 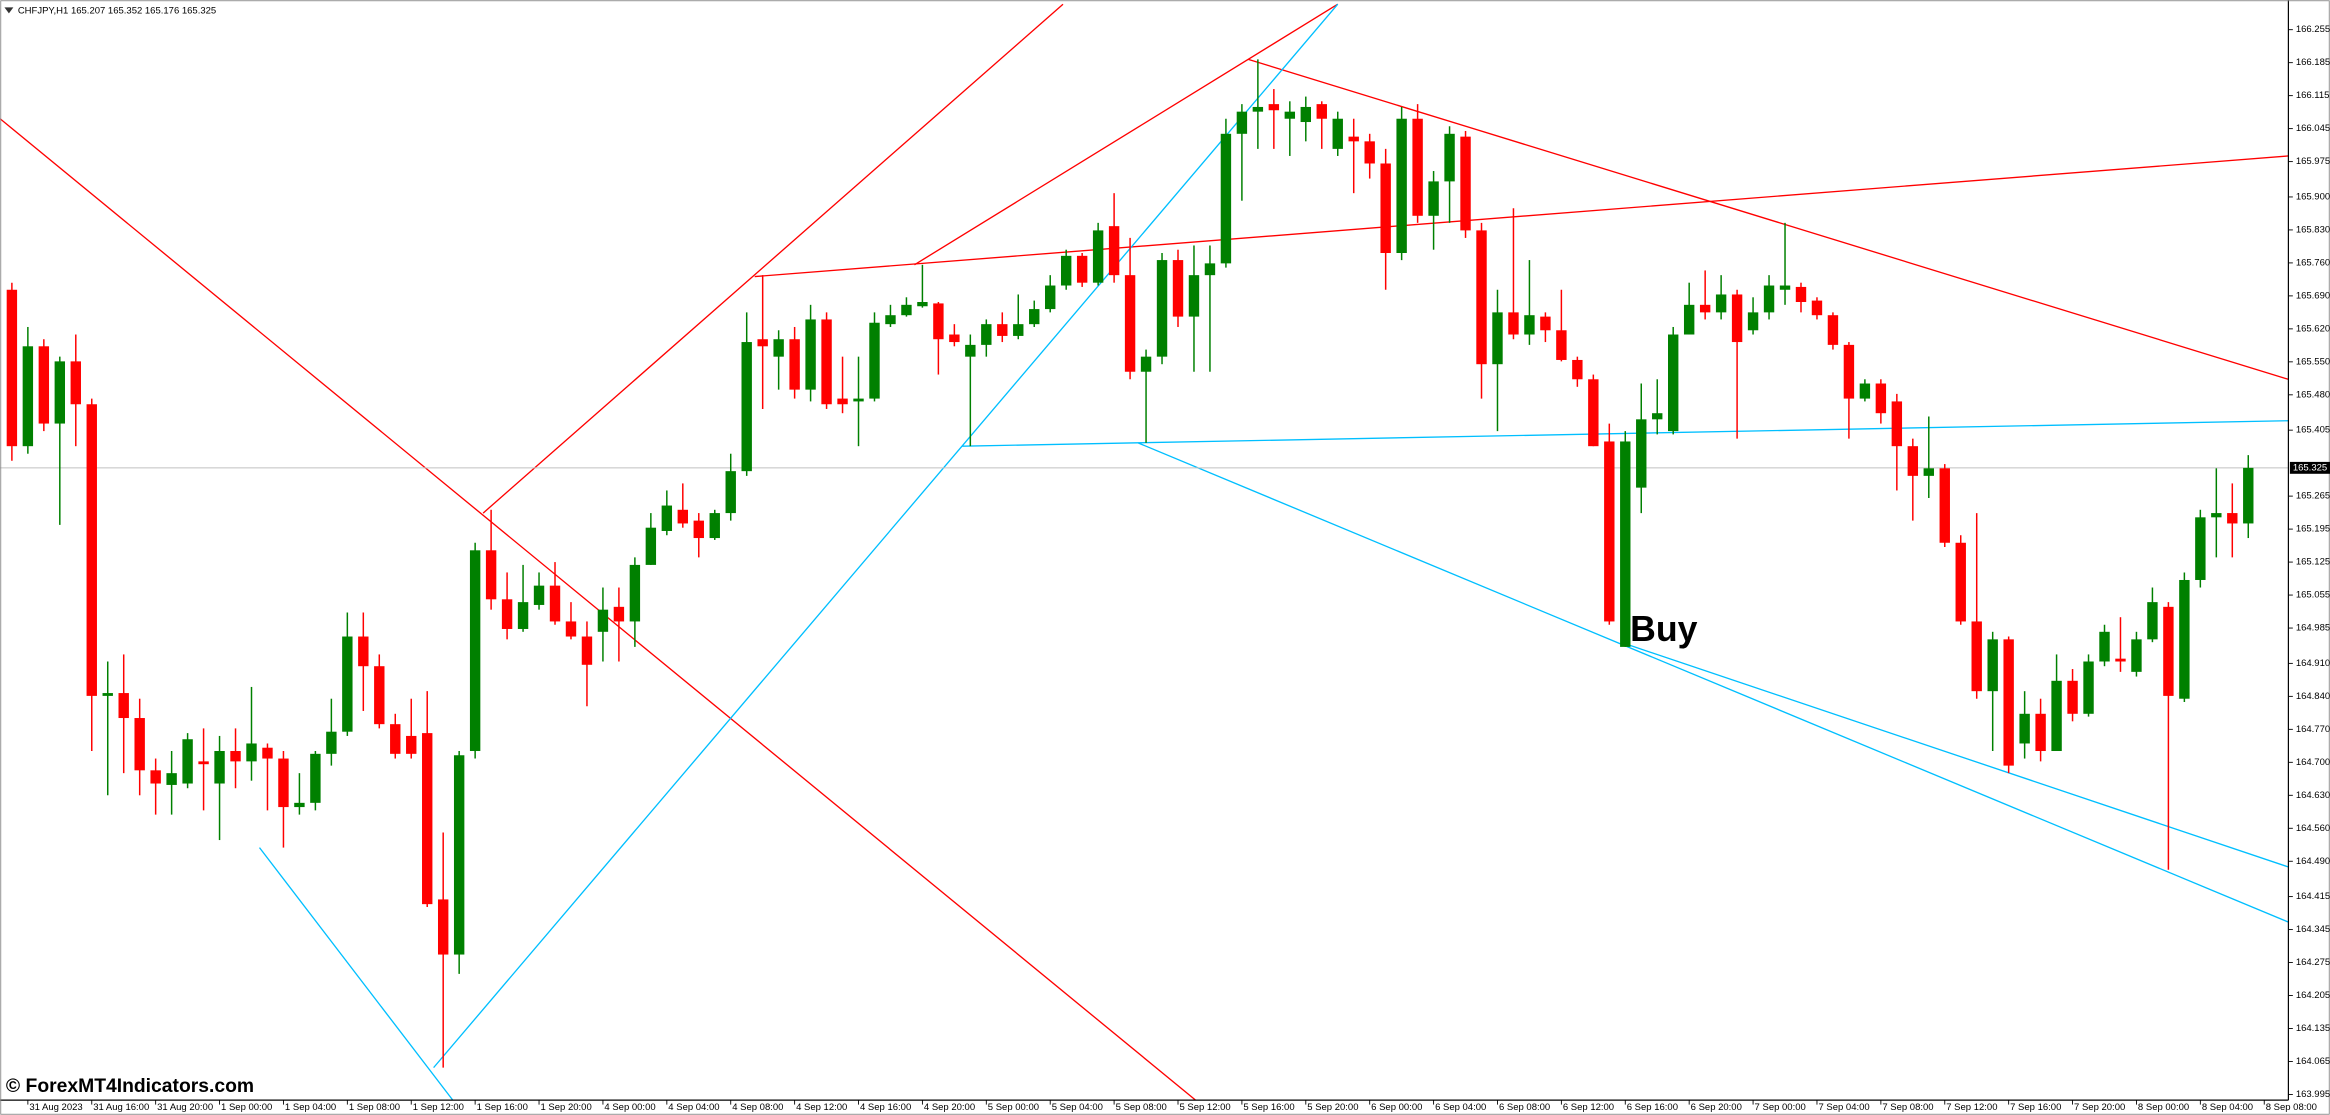 What do you see at coordinates (2291, 1107) in the screenshot?
I see `x-tick-label: 8 Sep 08:00` at bounding box center [2291, 1107].